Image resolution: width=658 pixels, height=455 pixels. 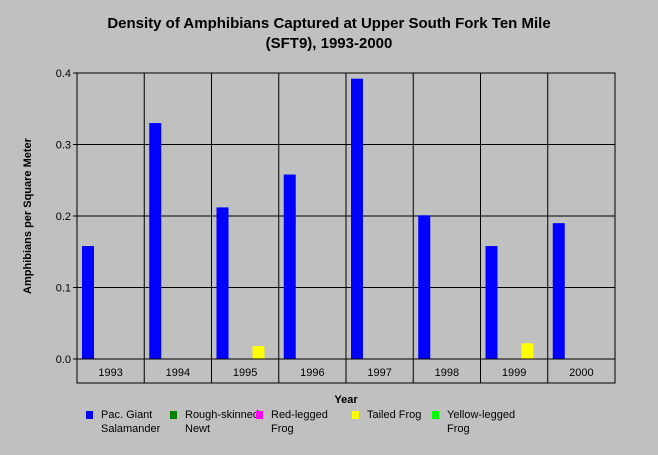 What do you see at coordinates (110, 373) in the screenshot?
I see `x-tick-label: 1993` at bounding box center [110, 373].